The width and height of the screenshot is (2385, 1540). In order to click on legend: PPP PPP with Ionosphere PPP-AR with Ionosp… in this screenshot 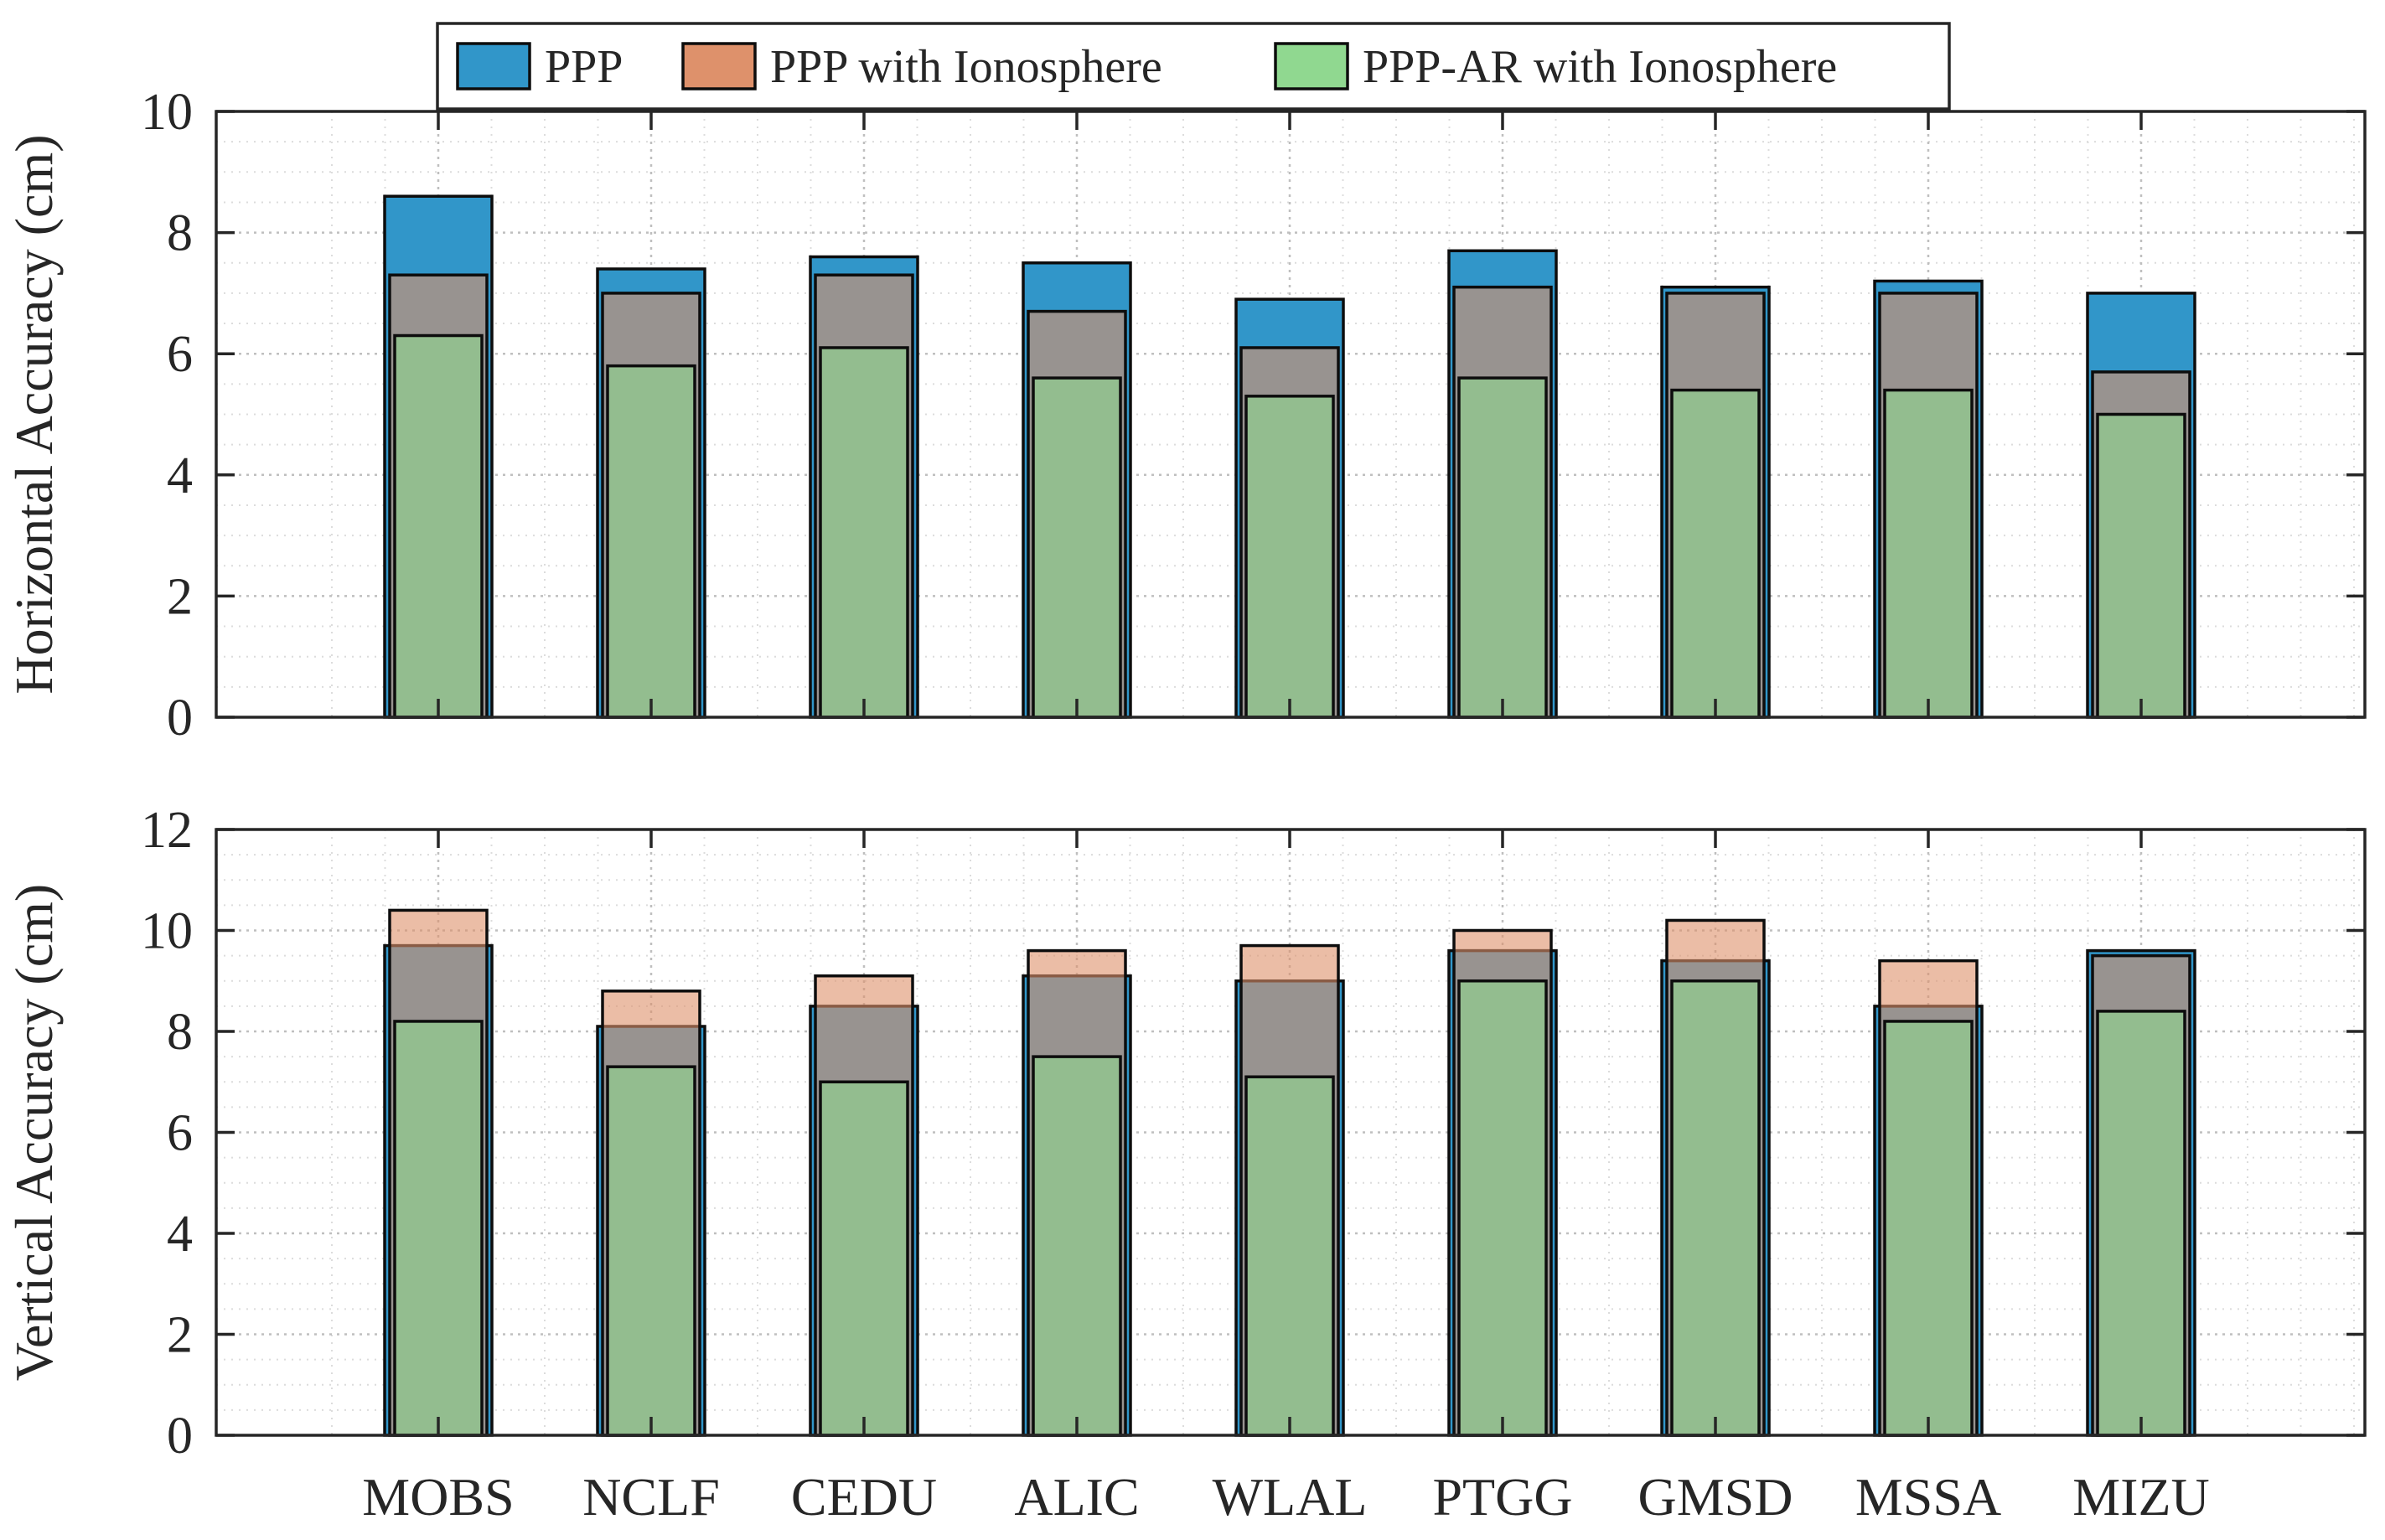, I will do `click(1193, 66)`.